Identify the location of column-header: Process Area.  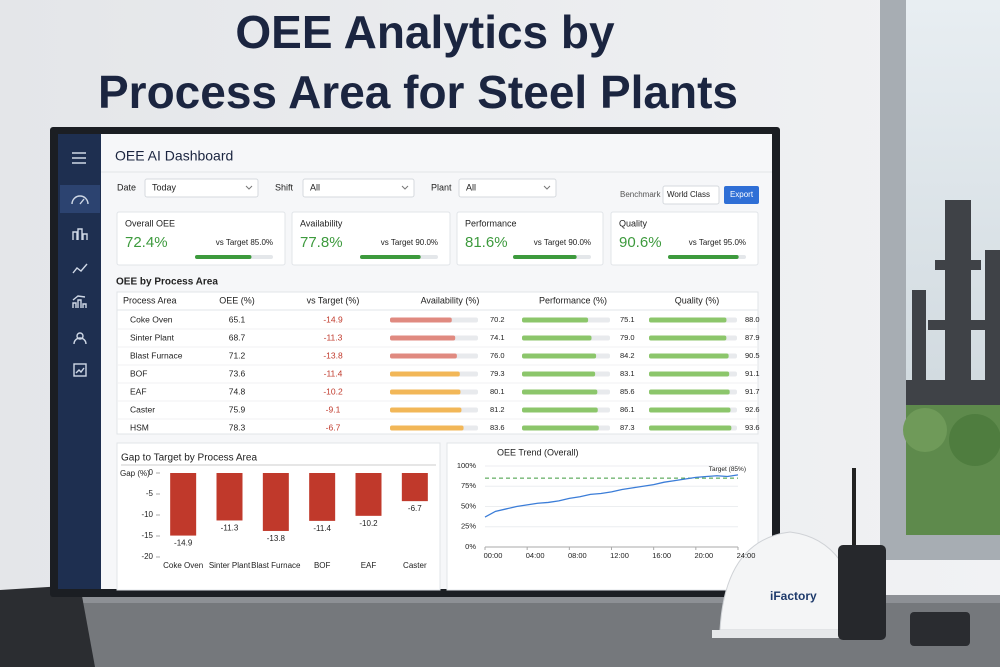
(150, 300).